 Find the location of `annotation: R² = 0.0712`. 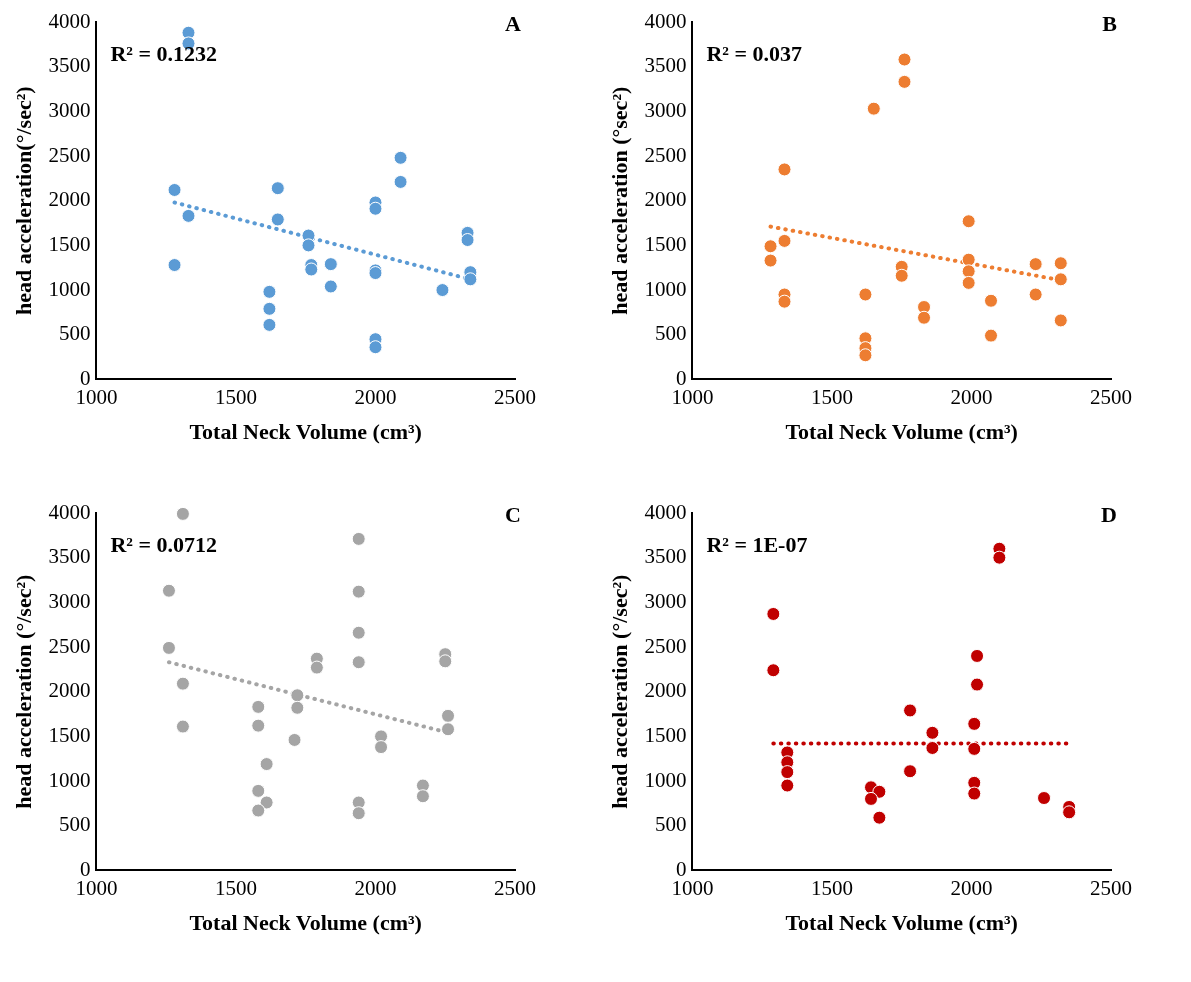

annotation: R² = 0.0712 is located at coordinates (163, 544).